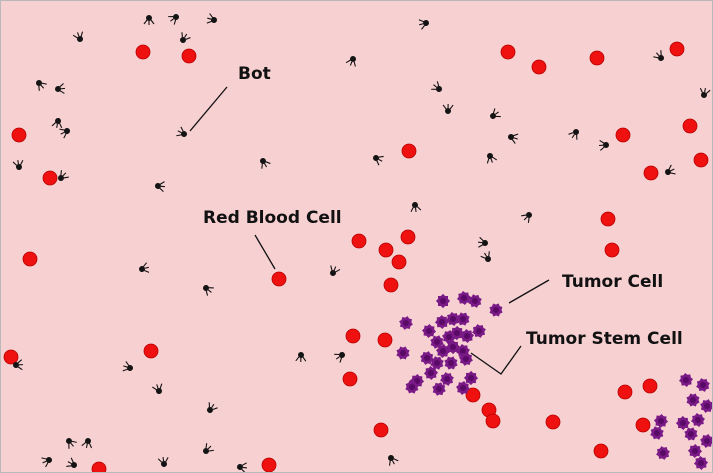  What do you see at coordinates (208, 109) in the screenshot?
I see `bot-pointer-line` at bounding box center [208, 109].